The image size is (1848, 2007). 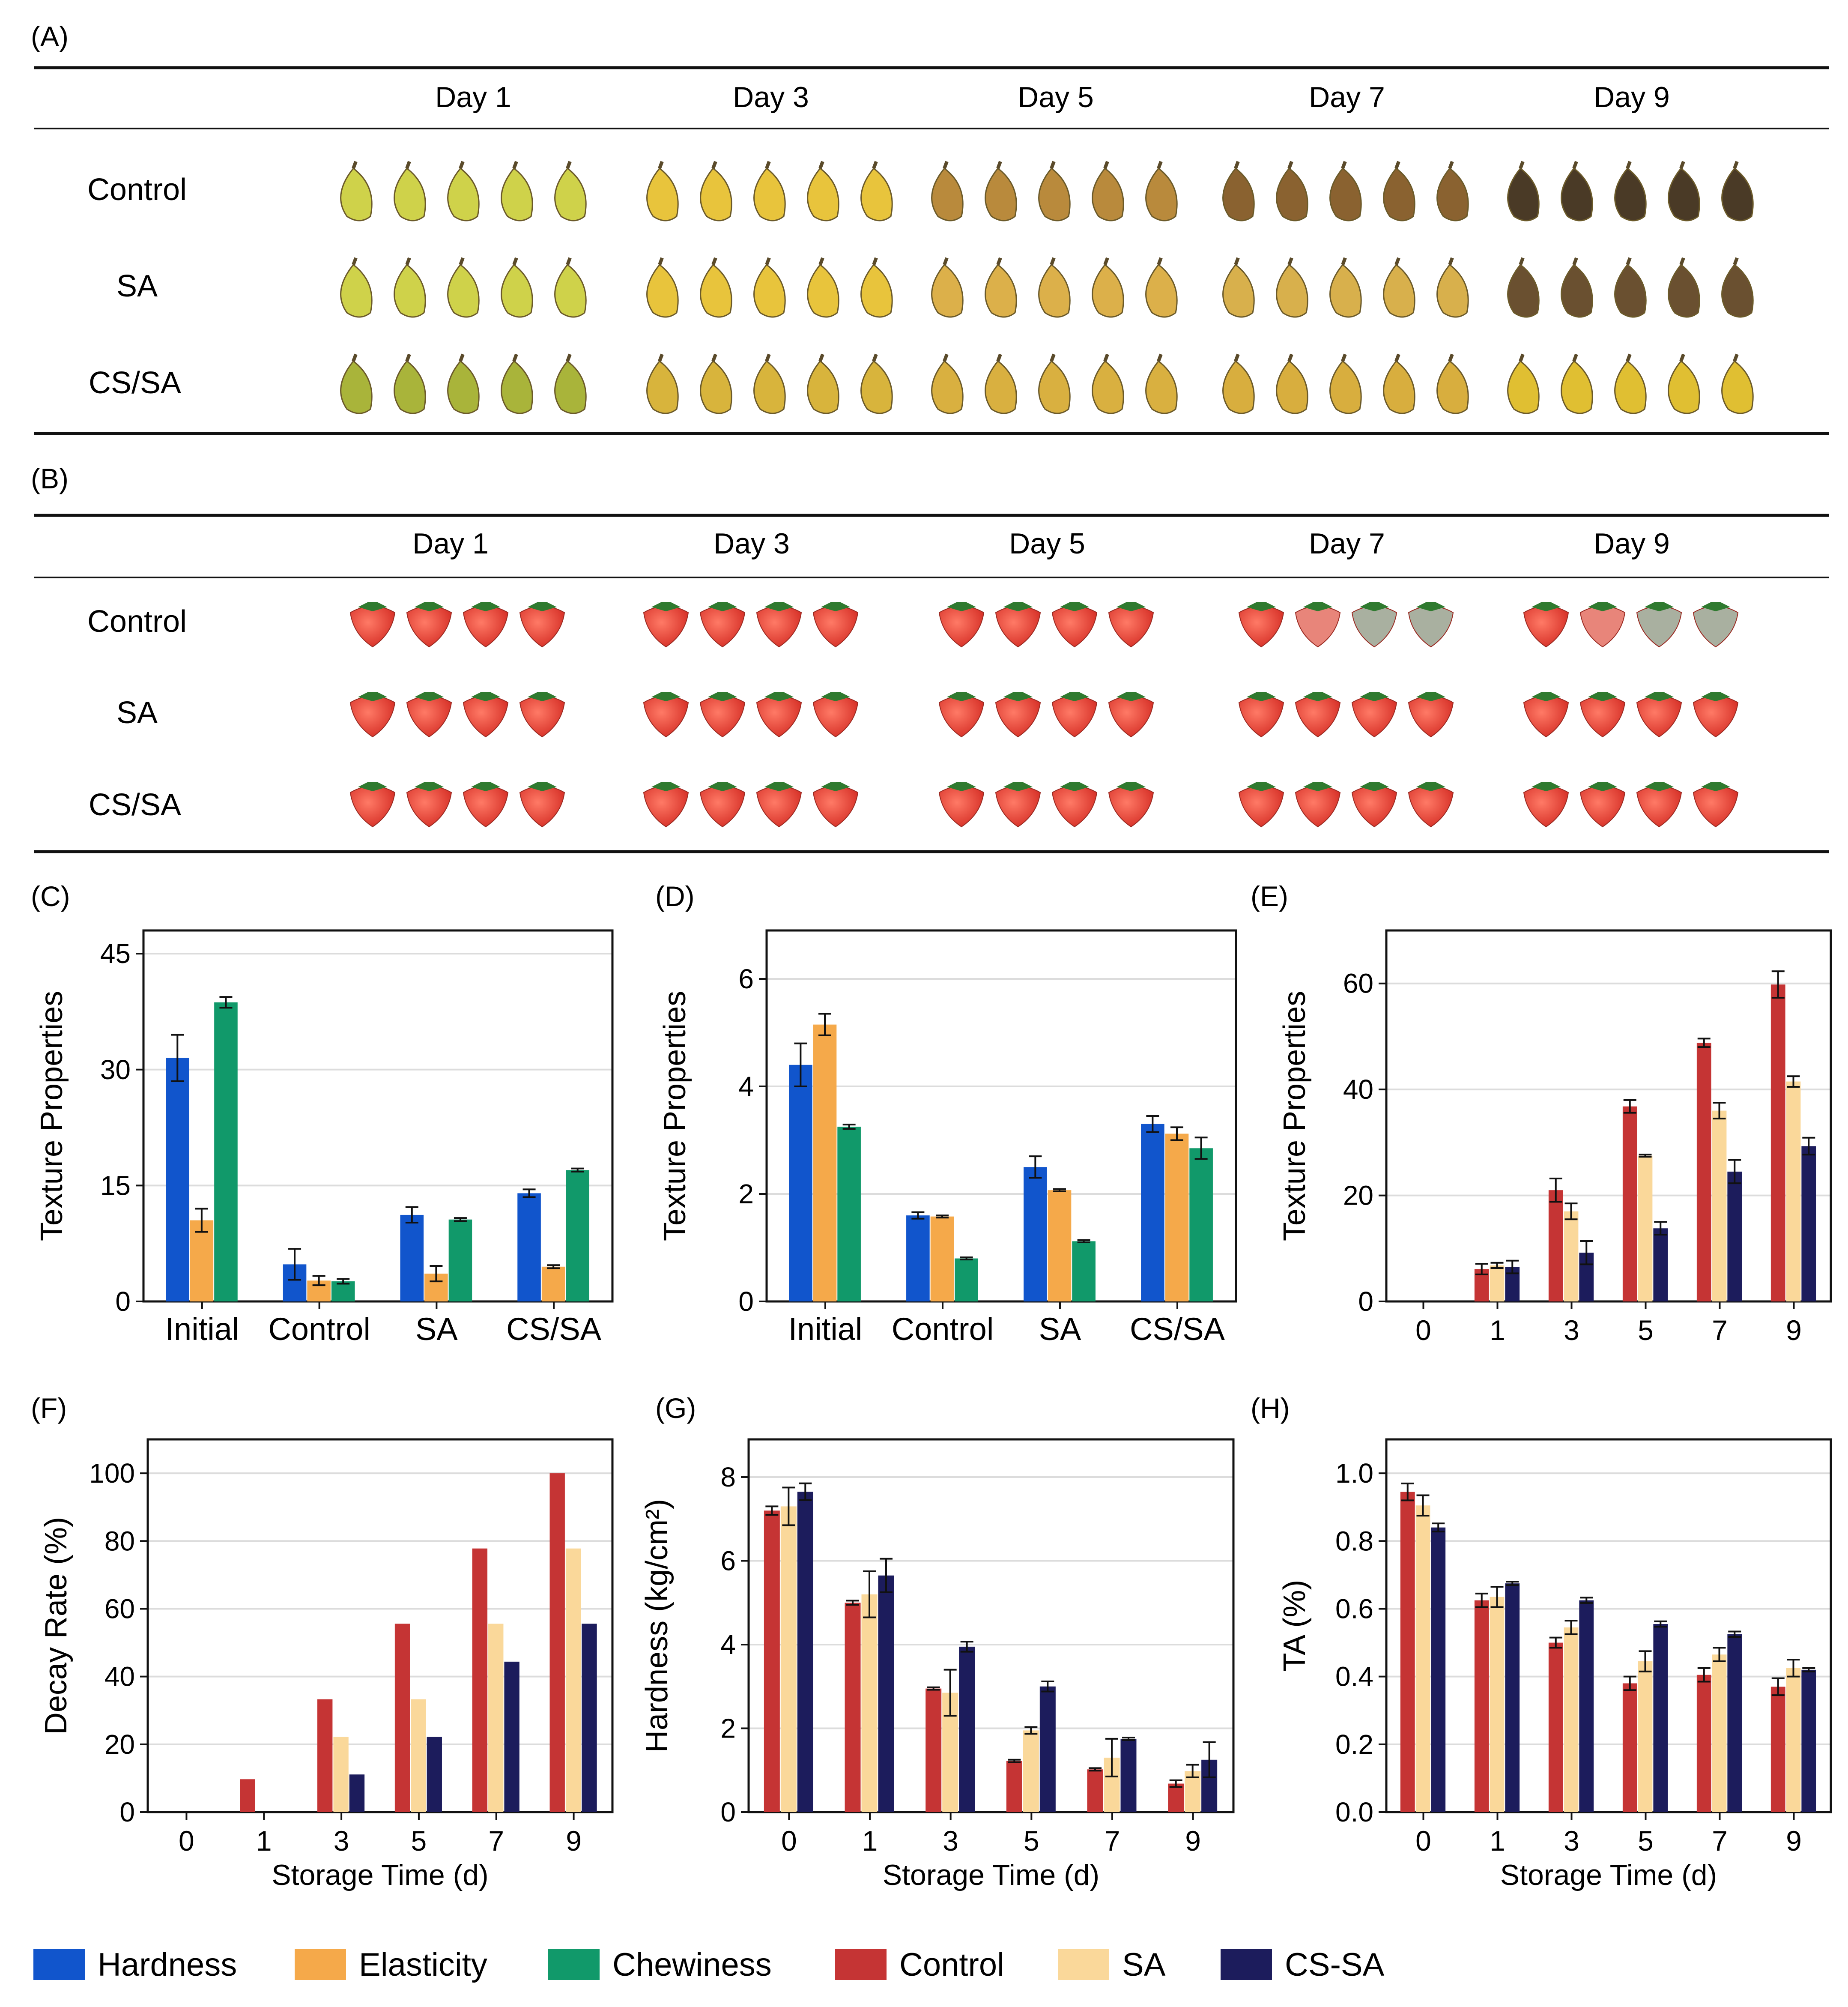 I want to click on x-tick-label: SA, so click(x=1060, y=1329).